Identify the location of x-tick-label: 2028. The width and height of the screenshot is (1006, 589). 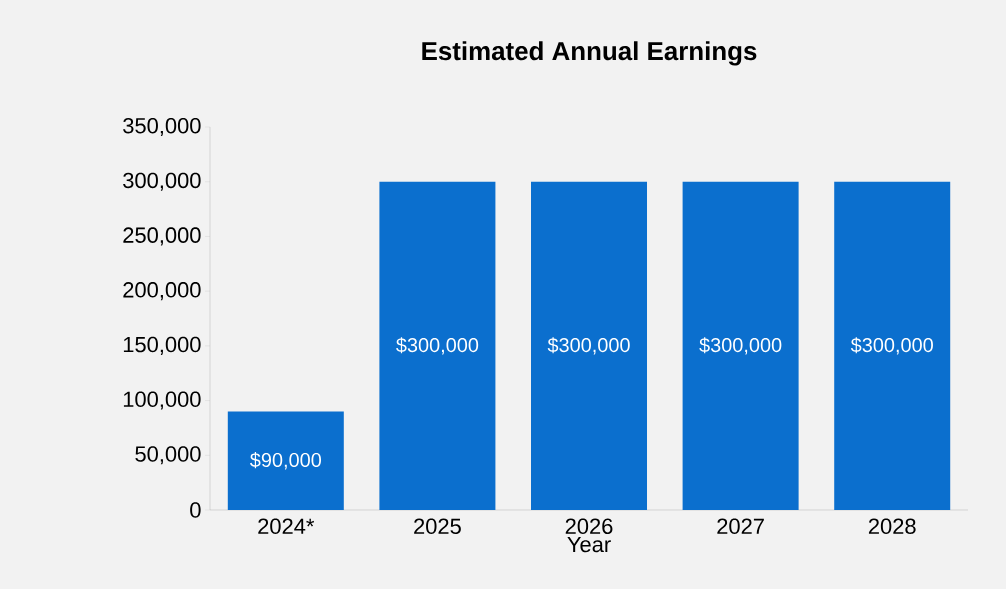
(892, 526).